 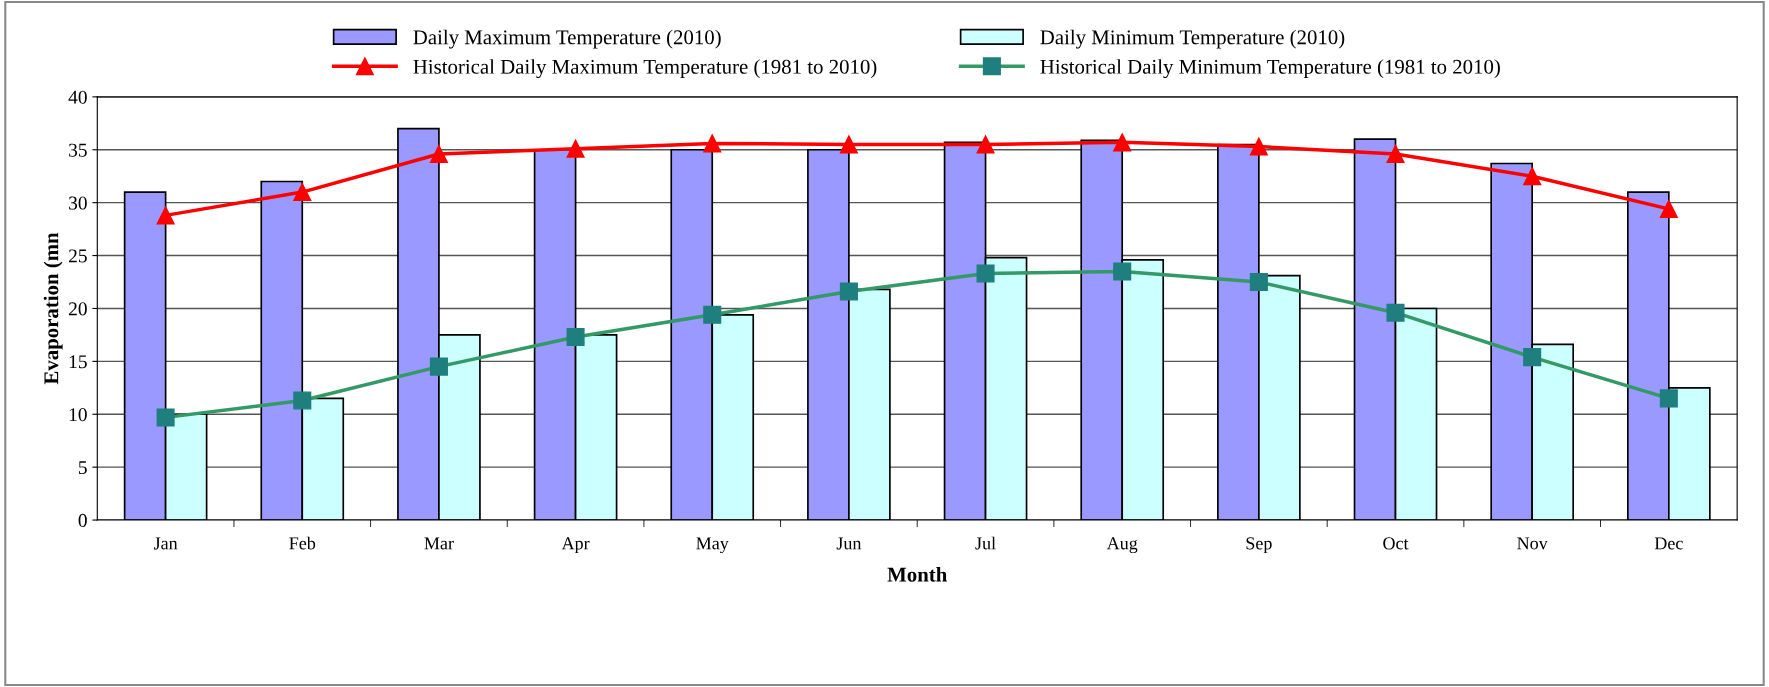 What do you see at coordinates (712, 545) in the screenshot?
I see `x-tick-label: May` at bounding box center [712, 545].